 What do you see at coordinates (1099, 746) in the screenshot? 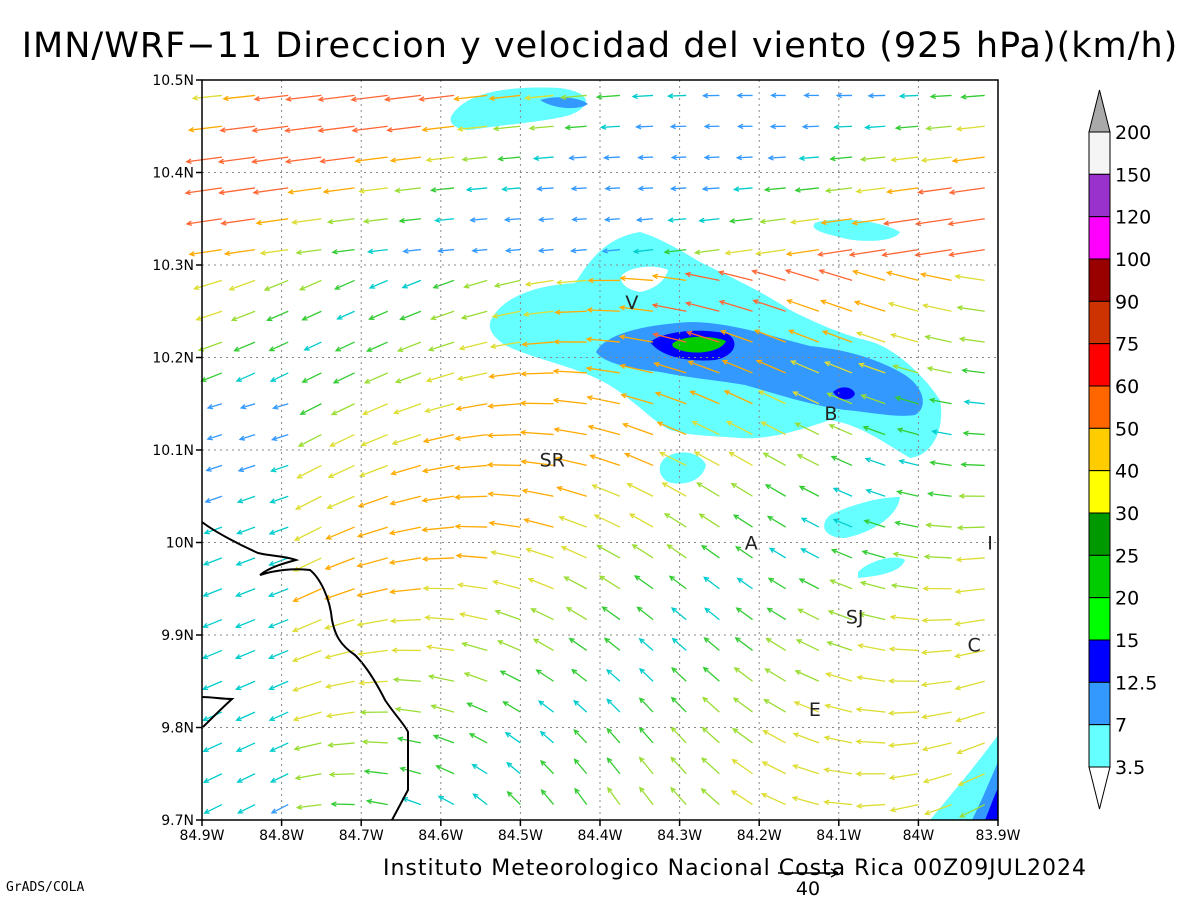
I see `colorbar-box` at bounding box center [1099, 746].